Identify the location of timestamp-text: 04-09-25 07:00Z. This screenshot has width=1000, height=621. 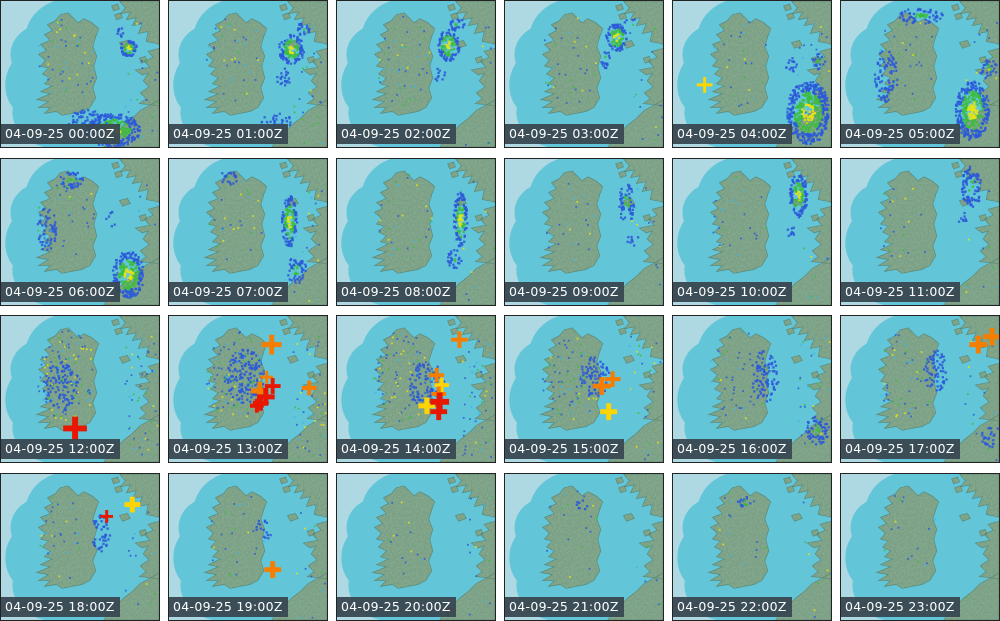
(228, 291).